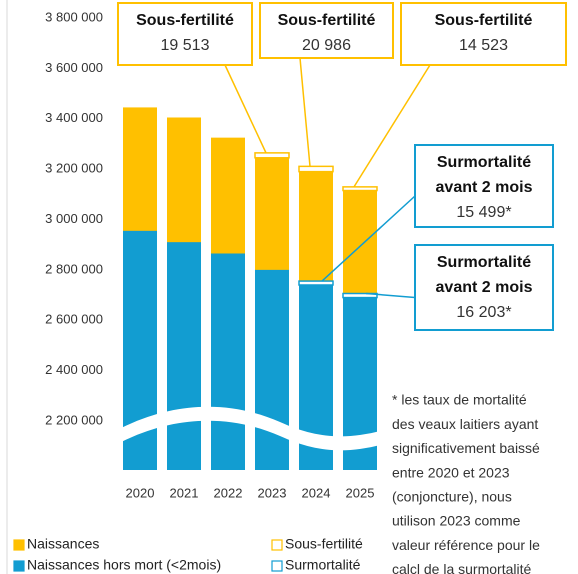 Image resolution: width=578 pixels, height=574 pixels. Describe the element at coordinates (184, 492) in the screenshot. I see `x-tick-label: 2021` at that location.